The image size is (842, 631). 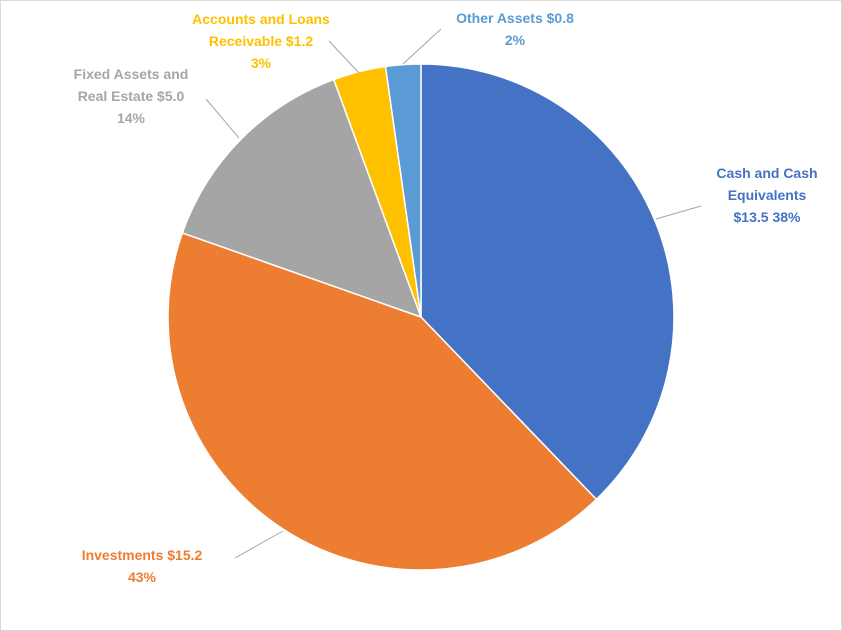 What do you see at coordinates (142, 577) in the screenshot?
I see `data-label-line: 43%` at bounding box center [142, 577].